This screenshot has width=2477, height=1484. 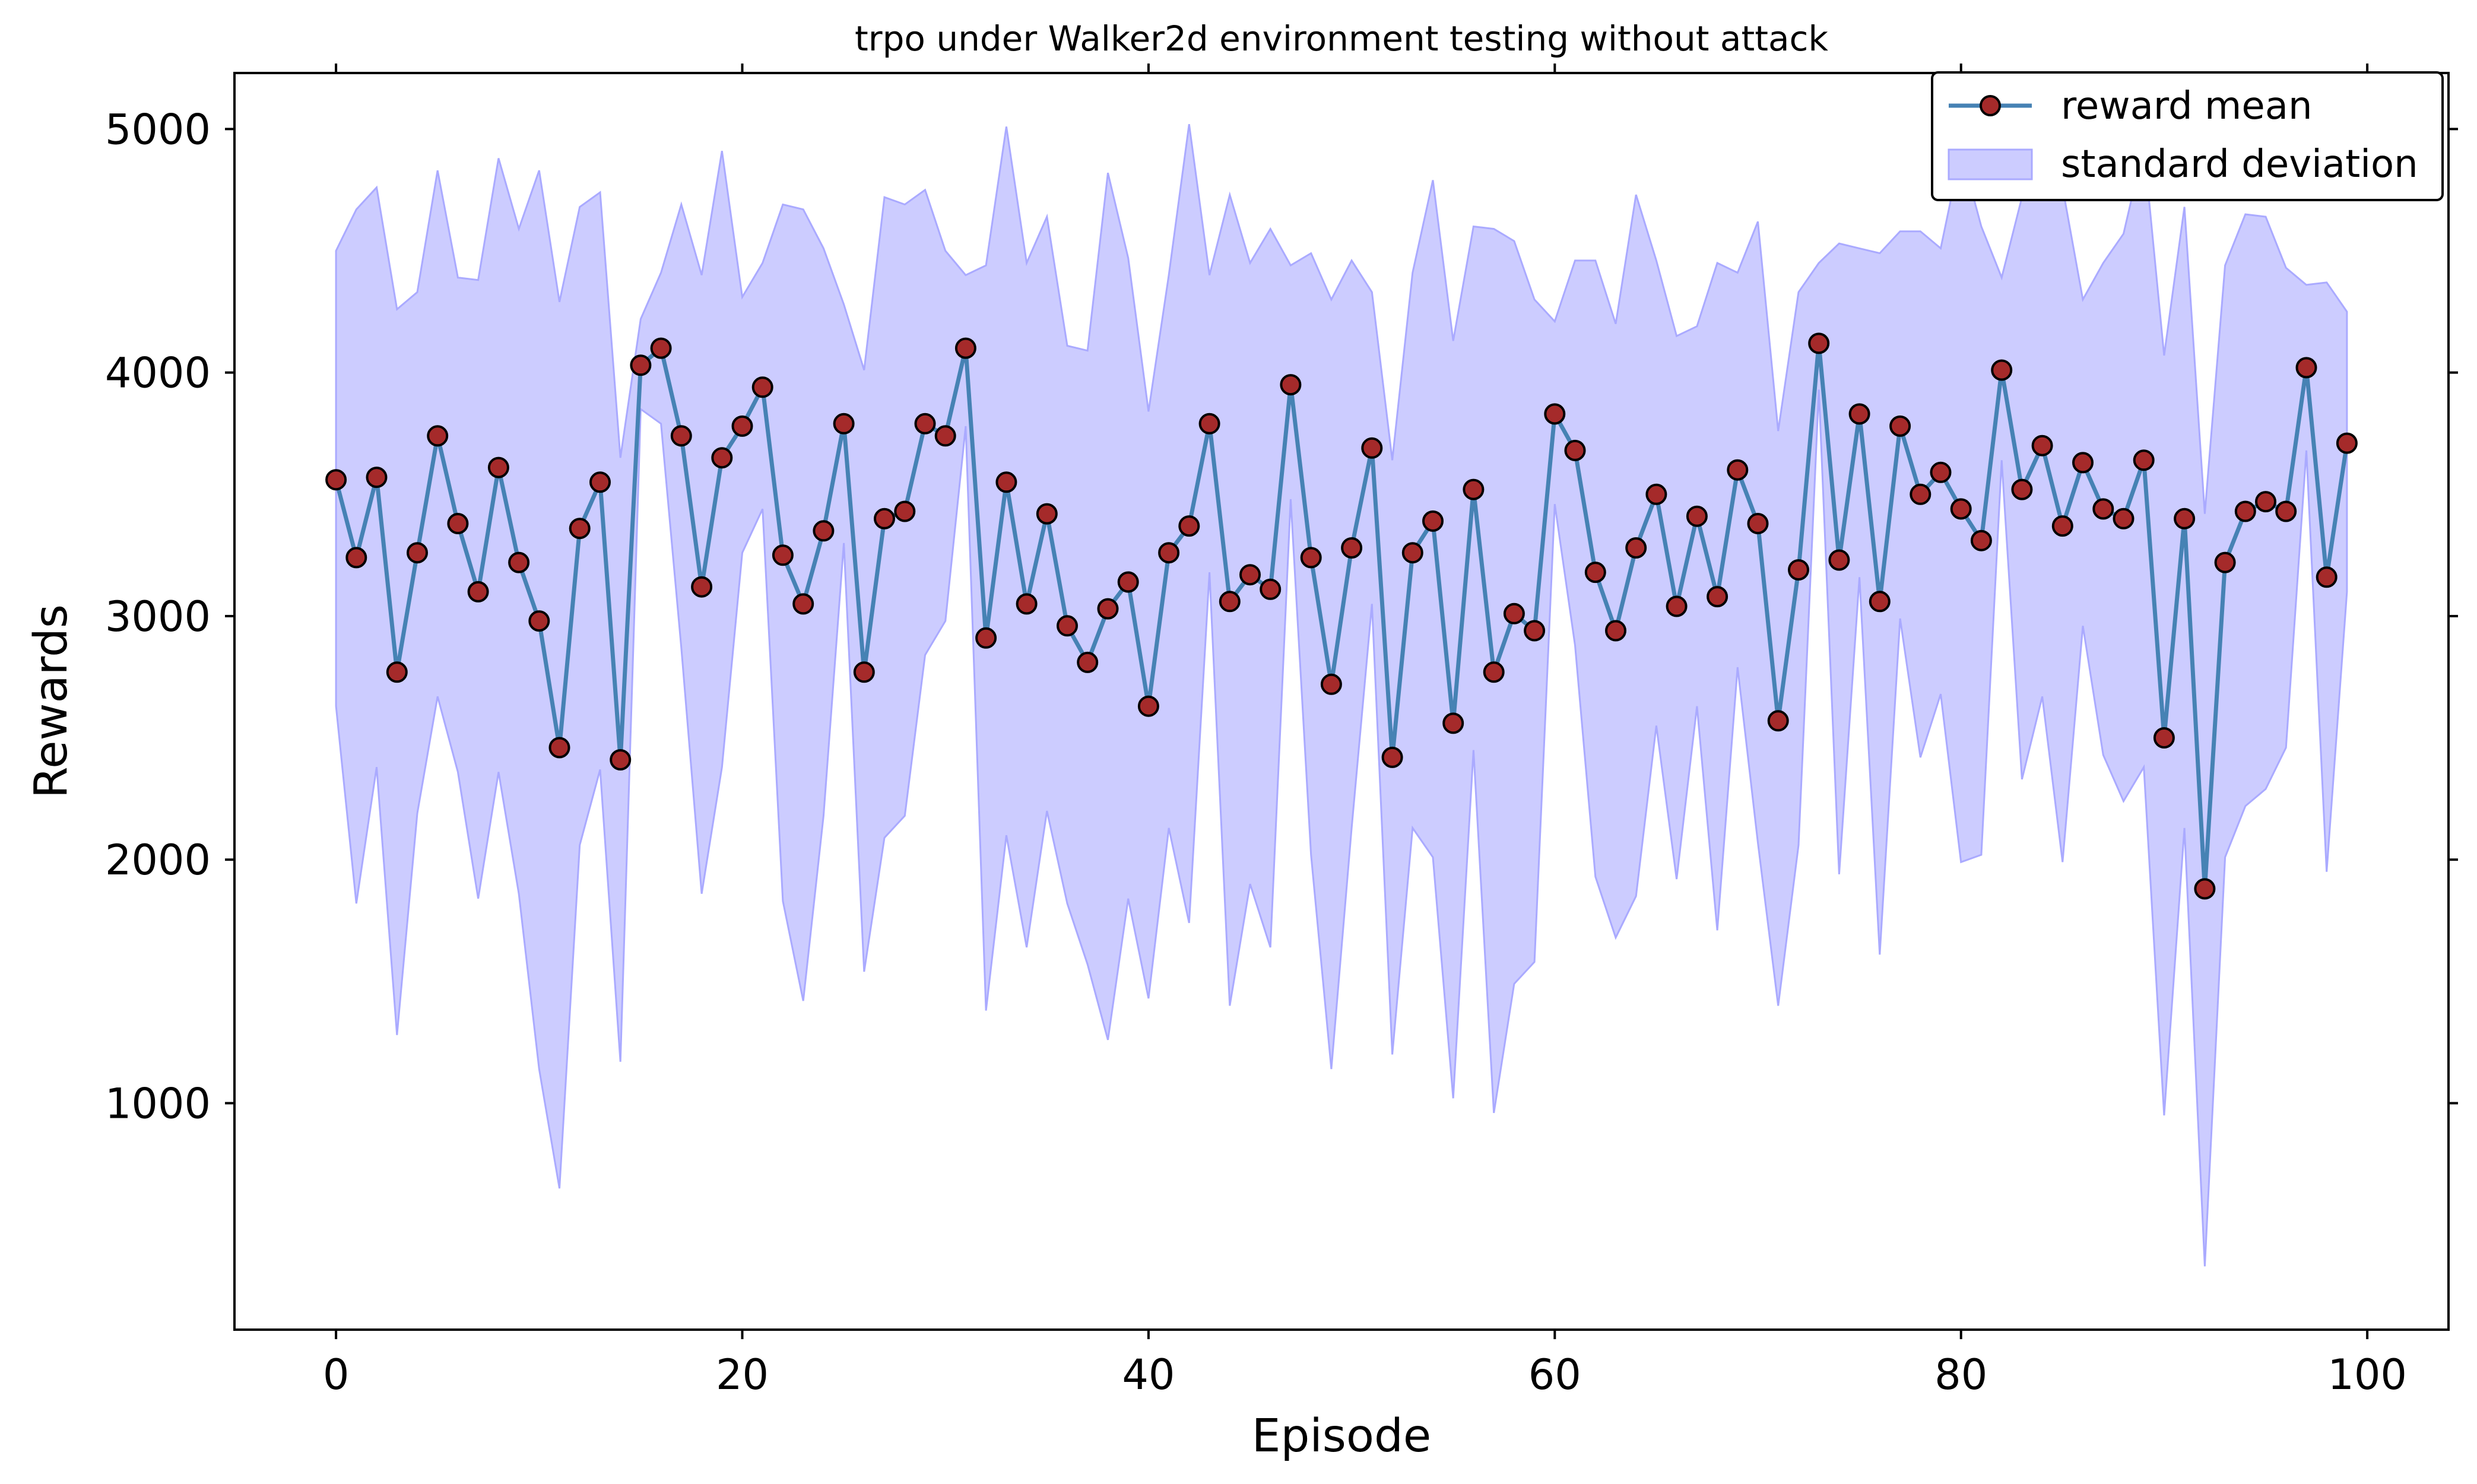 I want to click on y-tick-label: 4000, so click(x=158, y=373).